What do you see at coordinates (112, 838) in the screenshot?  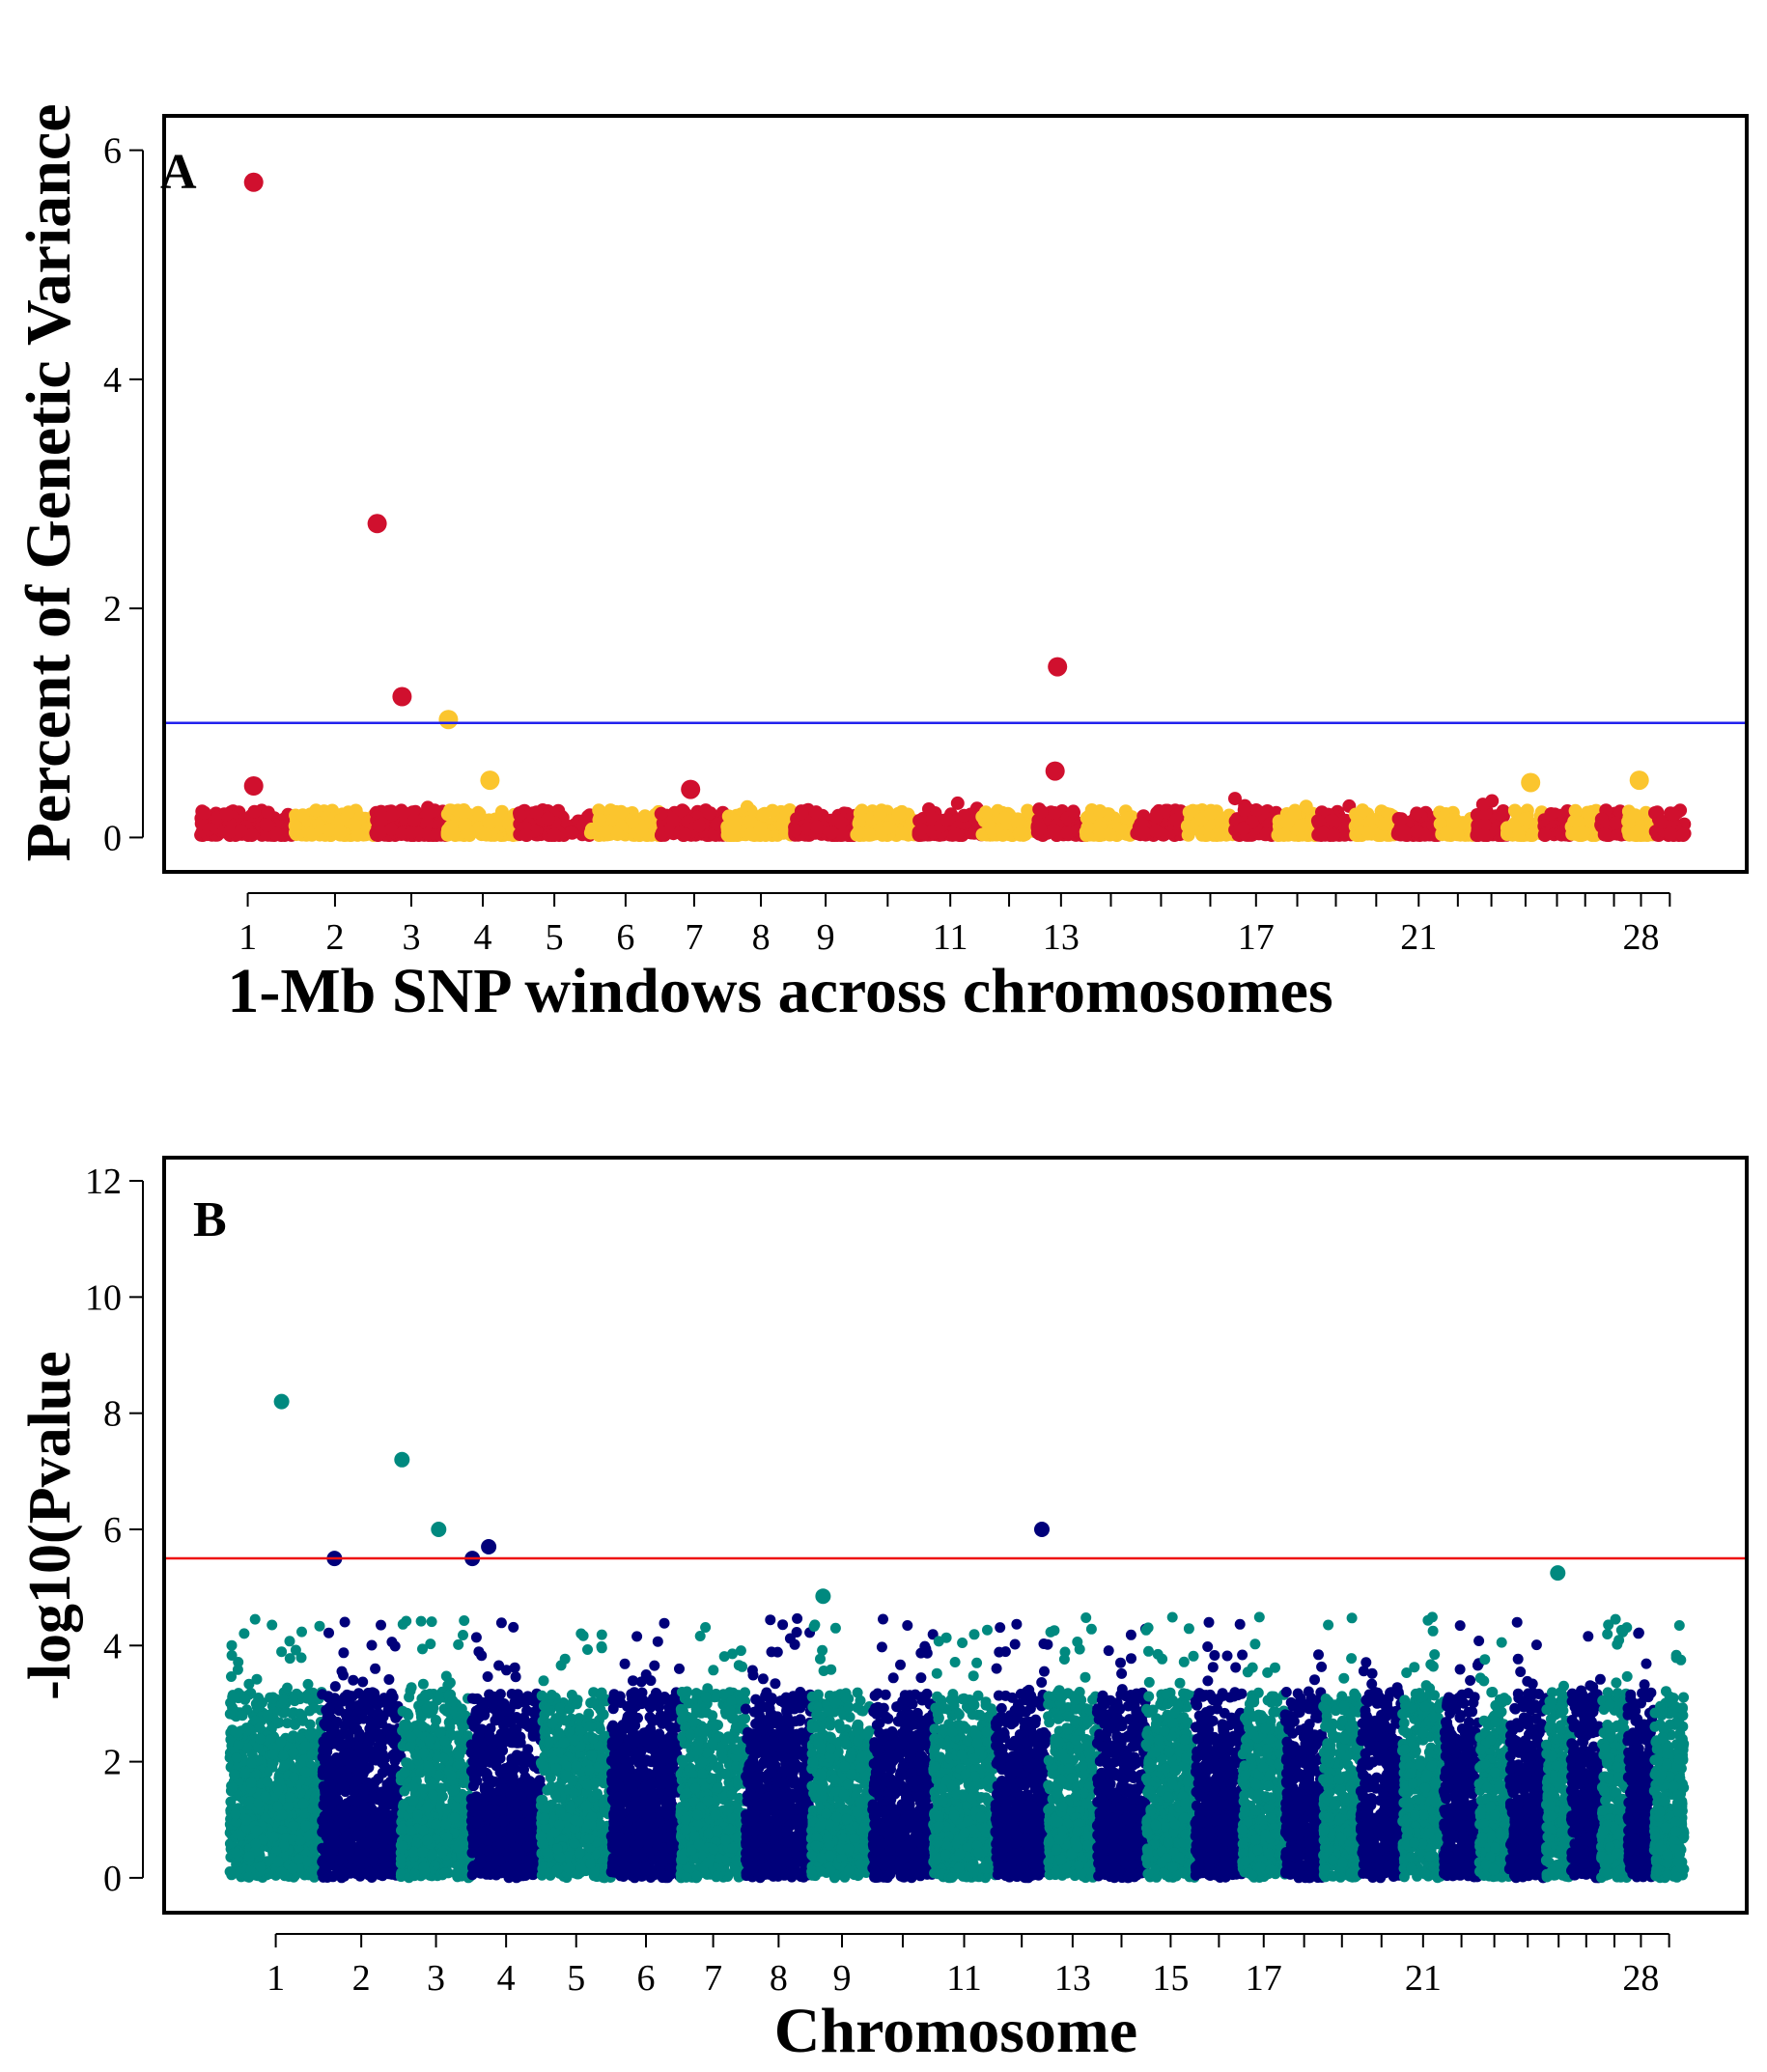 I see `y-tick-label: 0` at bounding box center [112, 838].